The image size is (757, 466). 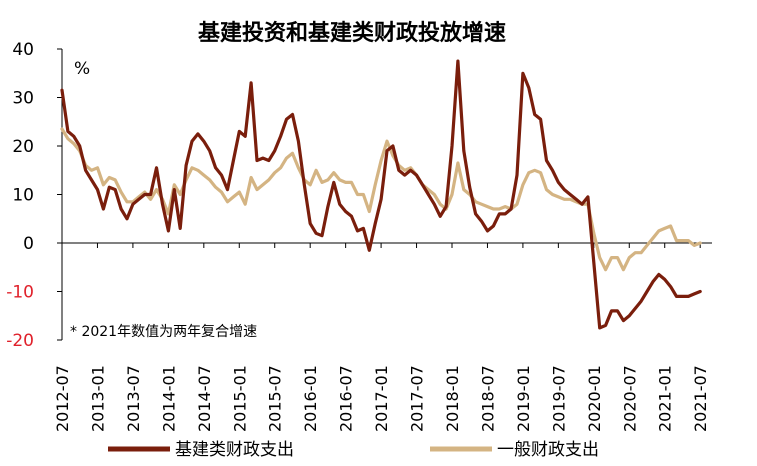 I want to click on y-tick-label: -10, so click(x=20, y=293).